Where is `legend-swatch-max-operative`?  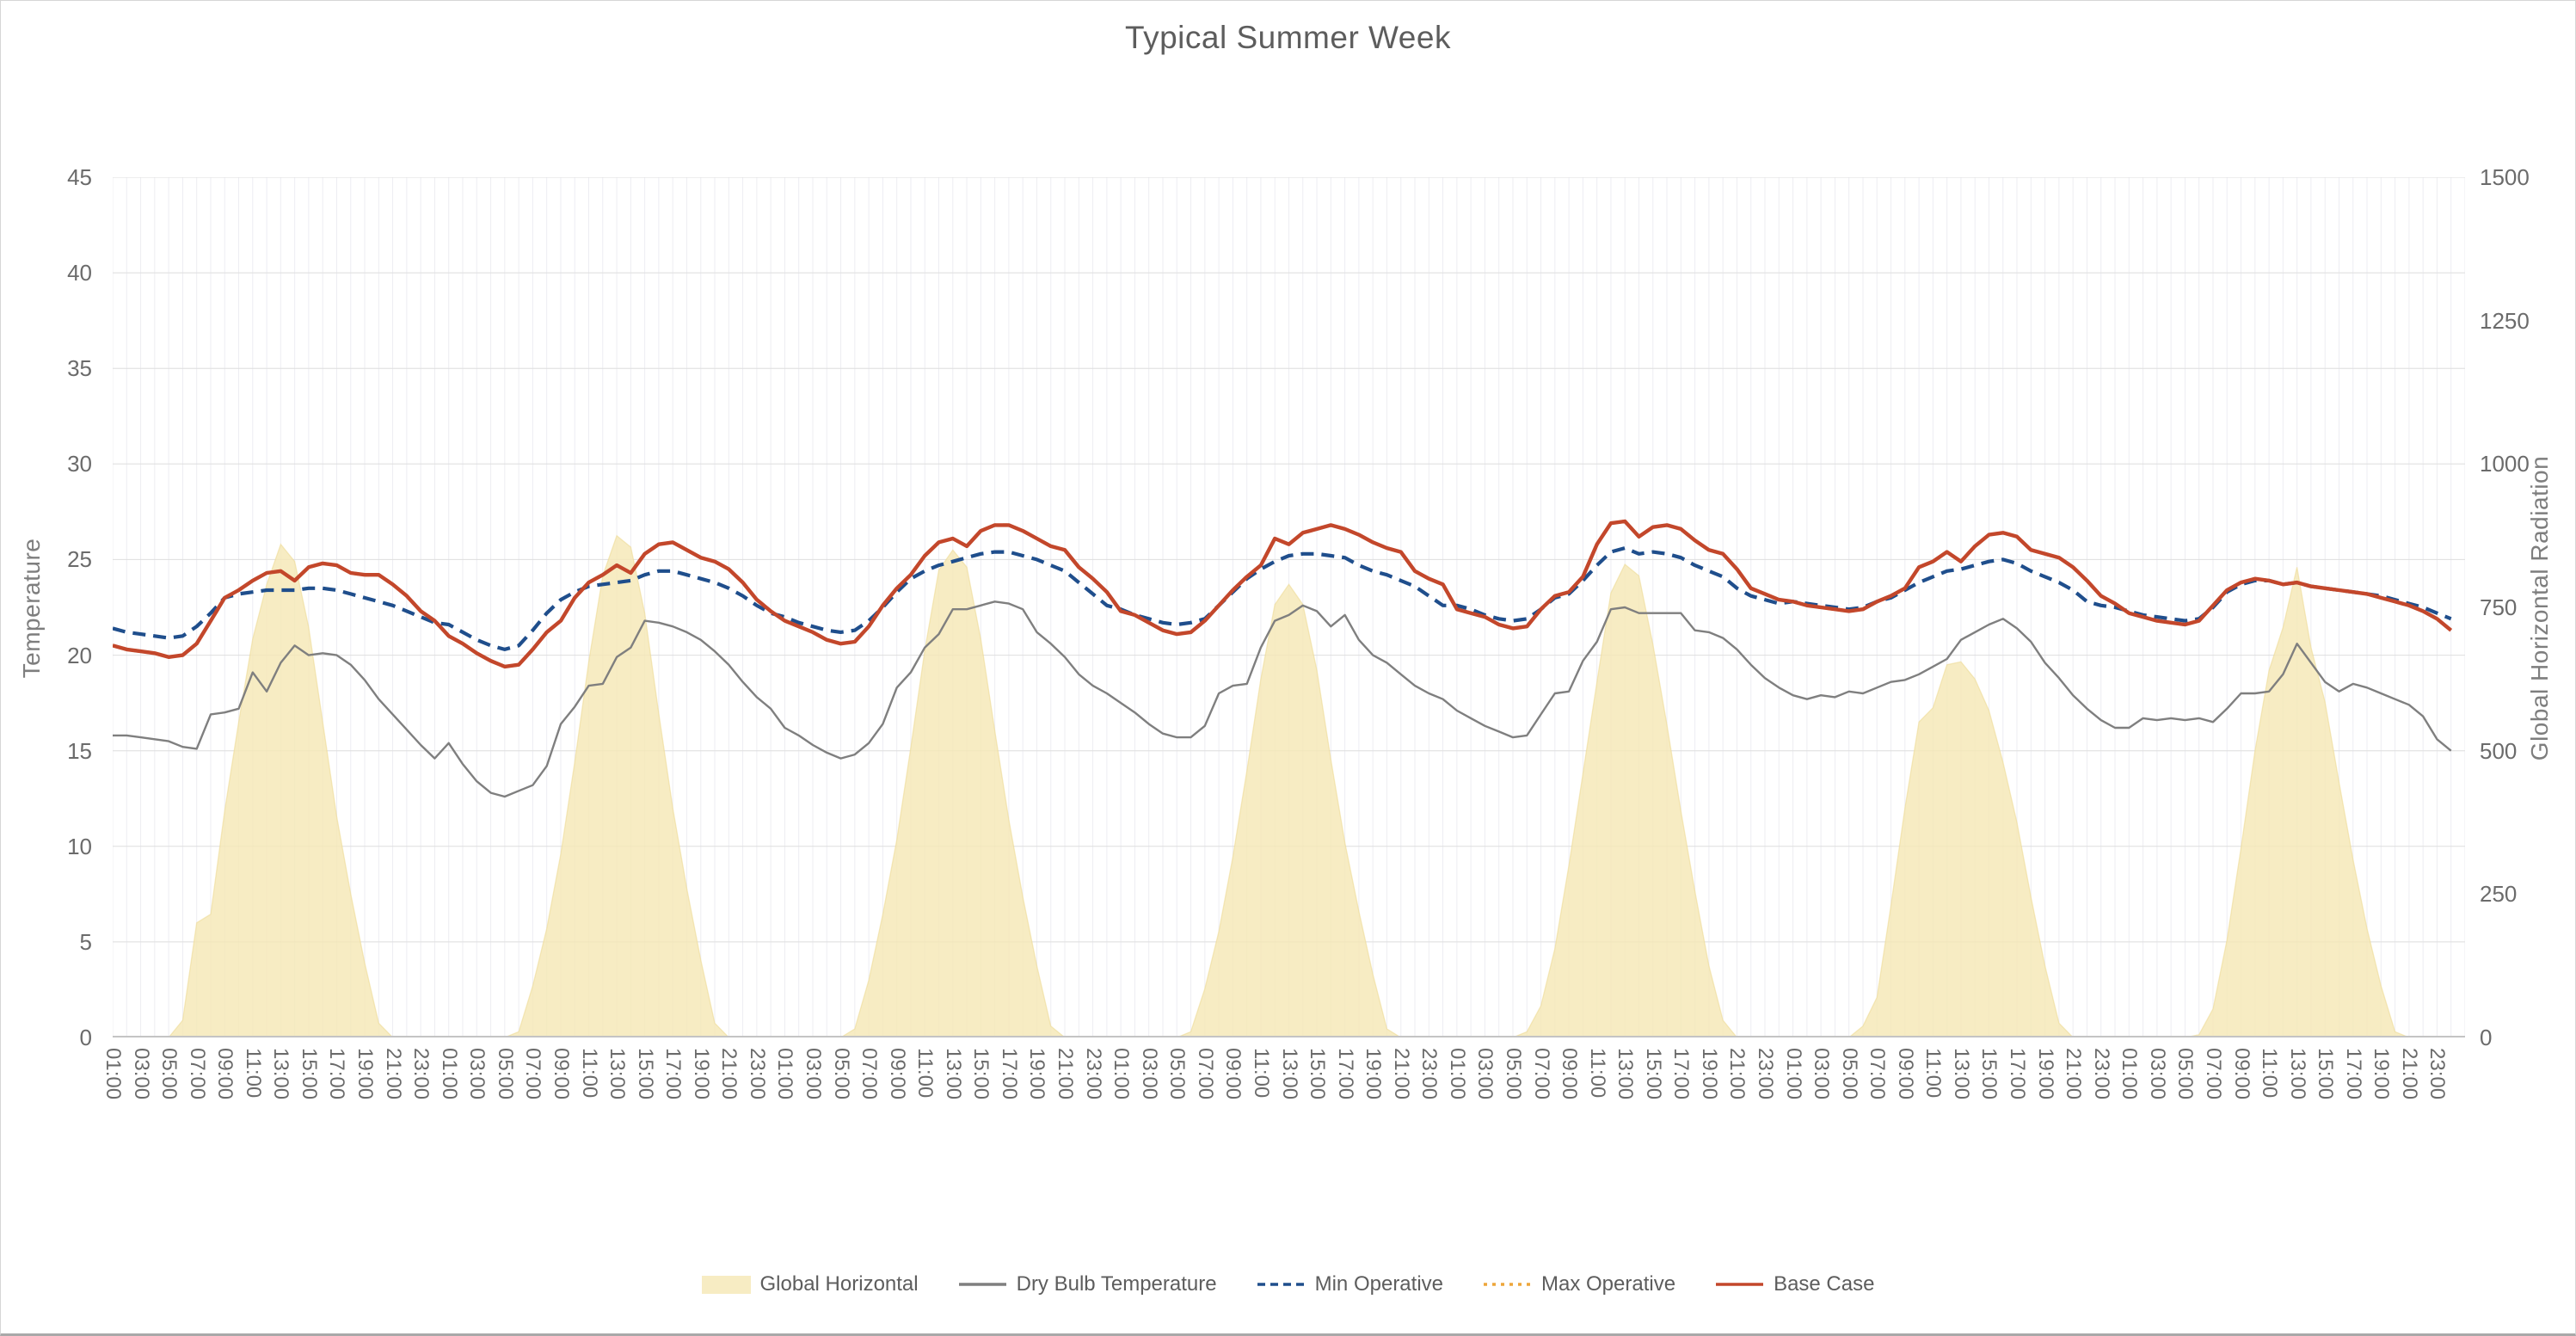 legend-swatch-max-operative is located at coordinates (1507, 1285).